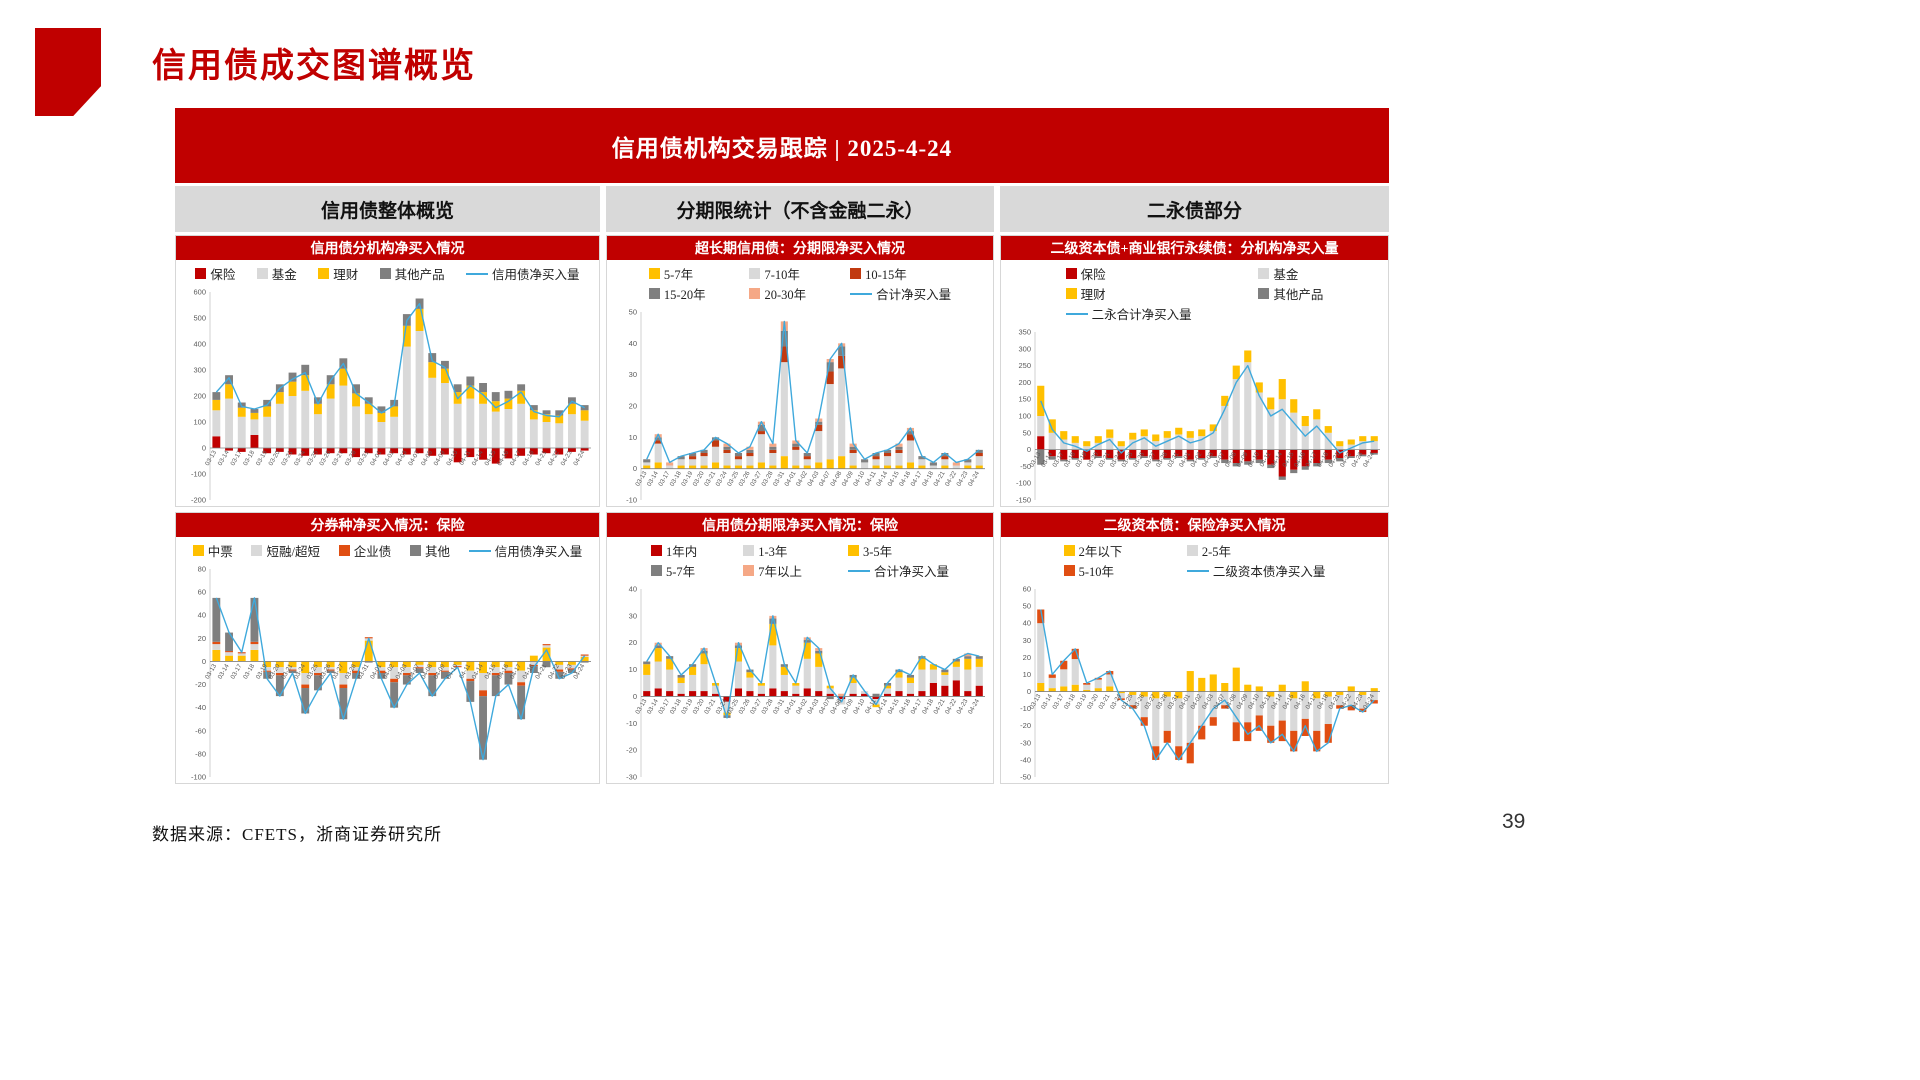  What do you see at coordinates (523, 273) in the screenshot?
I see `legend-item: 信用债净买入量` at bounding box center [523, 273].